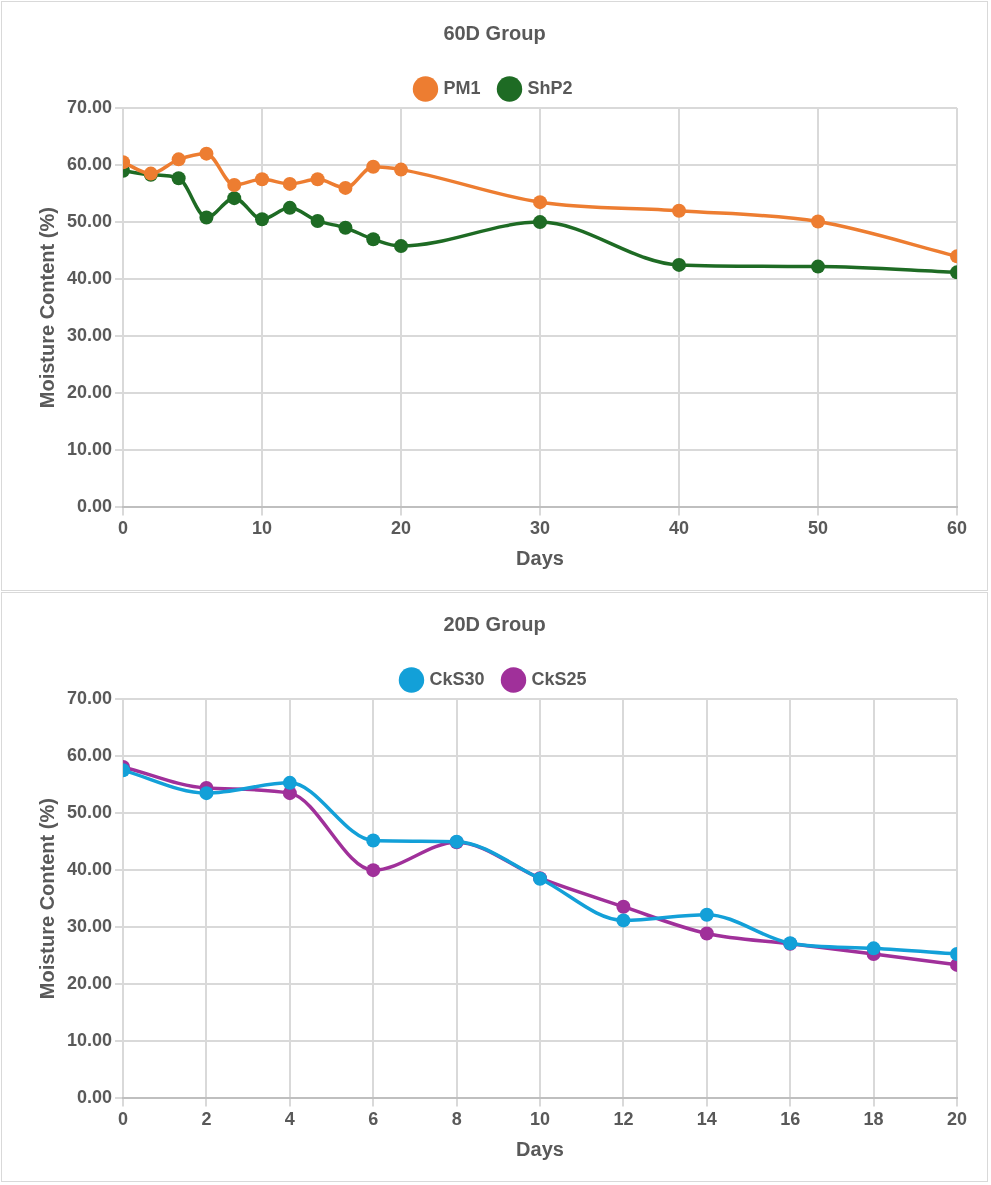  Describe the element at coordinates (494, 32) in the screenshot. I see `chart-title: 60D Group` at that location.